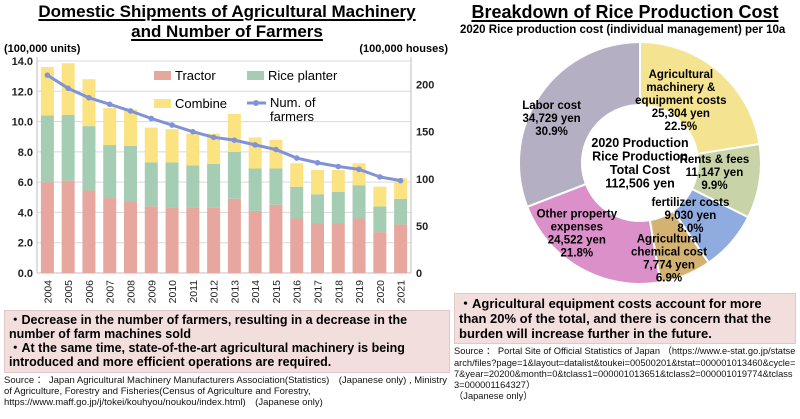 This screenshot has height=419, width=800. What do you see at coordinates (235, 292) in the screenshot?
I see `x-axis-year-label: 2013` at bounding box center [235, 292].